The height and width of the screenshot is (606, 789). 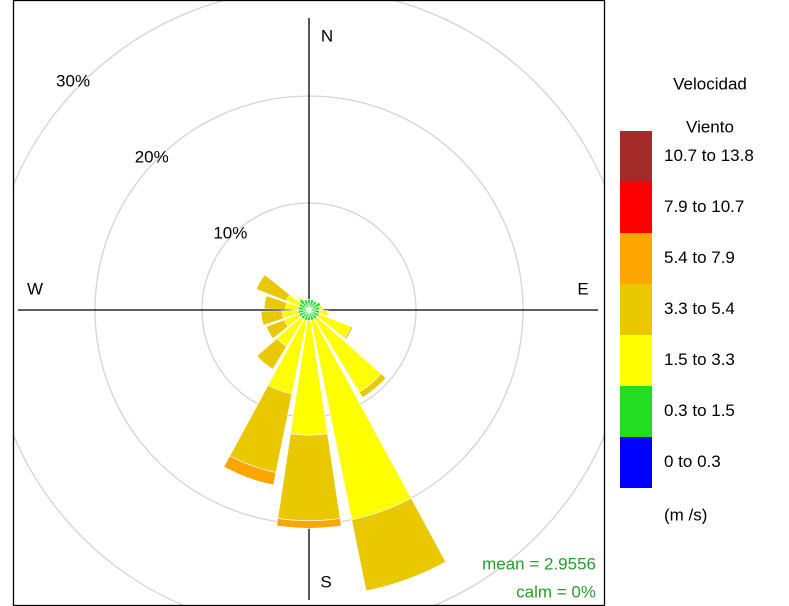 What do you see at coordinates (327, 35) in the screenshot?
I see `compass-label: N` at bounding box center [327, 35].